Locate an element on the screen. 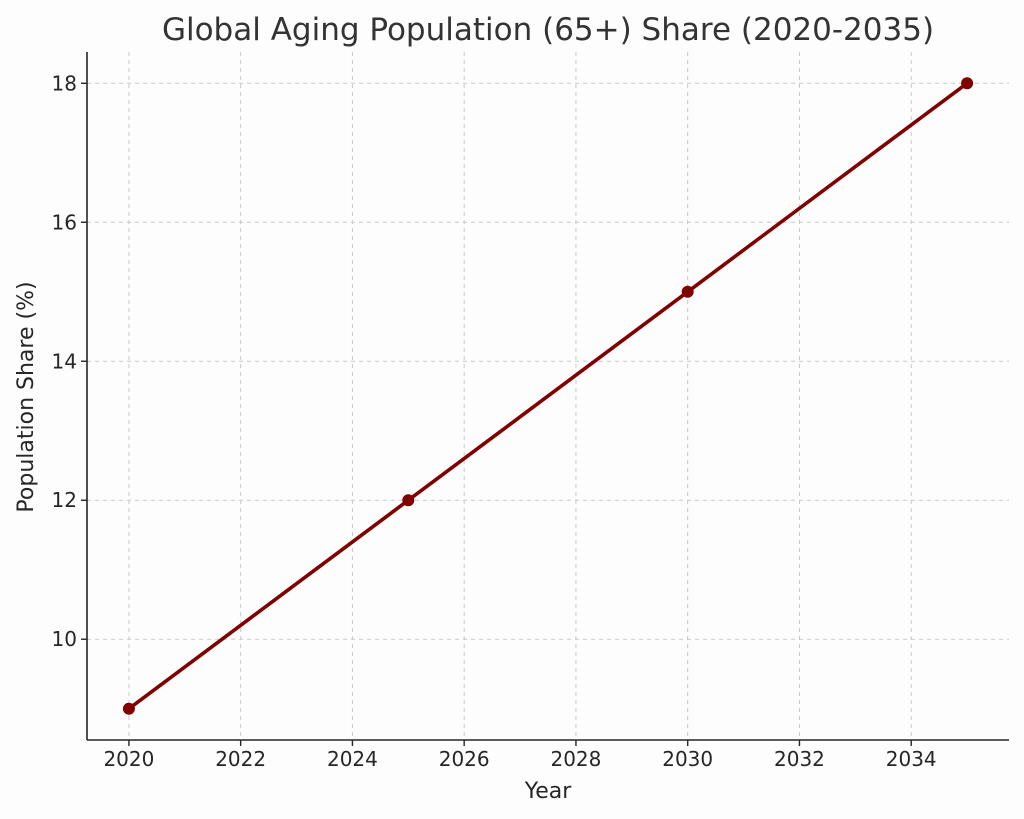 Image resolution: width=1024 pixels, height=819 pixels. x-tick-label: 2020 is located at coordinates (128, 759).